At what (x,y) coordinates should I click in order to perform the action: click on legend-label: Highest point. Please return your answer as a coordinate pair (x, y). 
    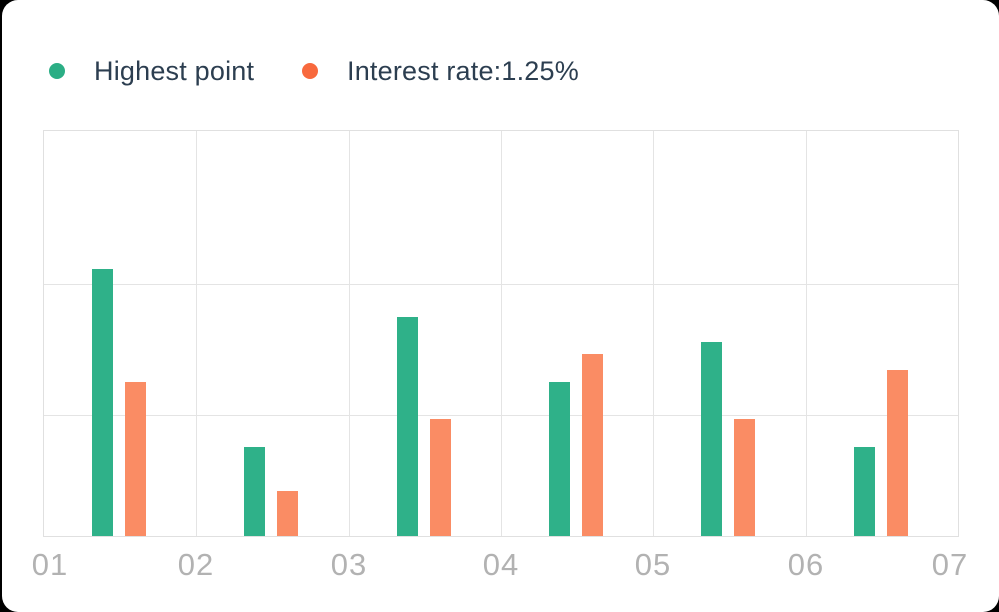
    Looking at the image, I should click on (174, 70).